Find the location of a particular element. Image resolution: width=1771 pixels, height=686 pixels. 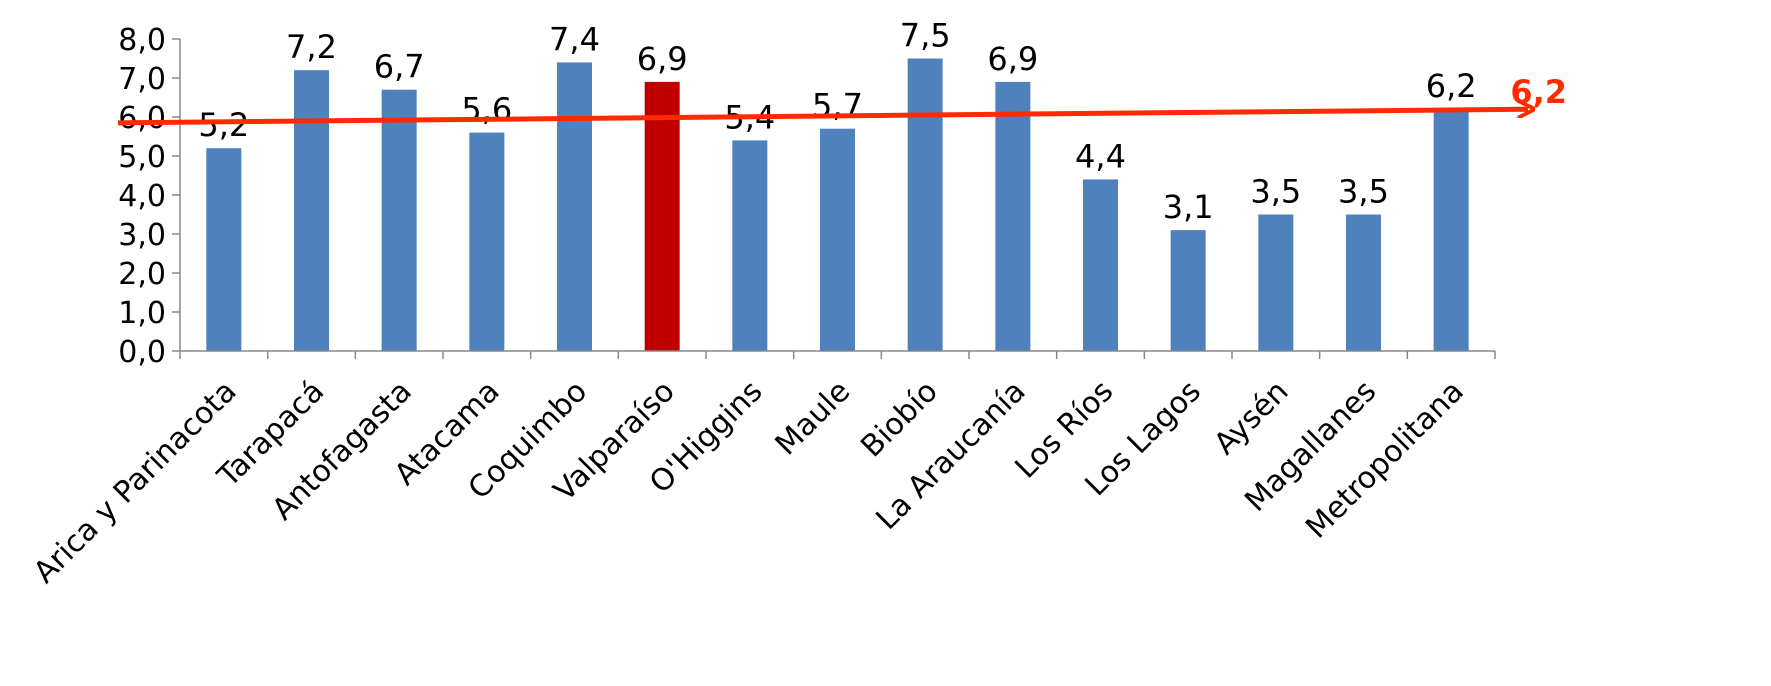

data-label: 6,2 is located at coordinates (1451, 86).